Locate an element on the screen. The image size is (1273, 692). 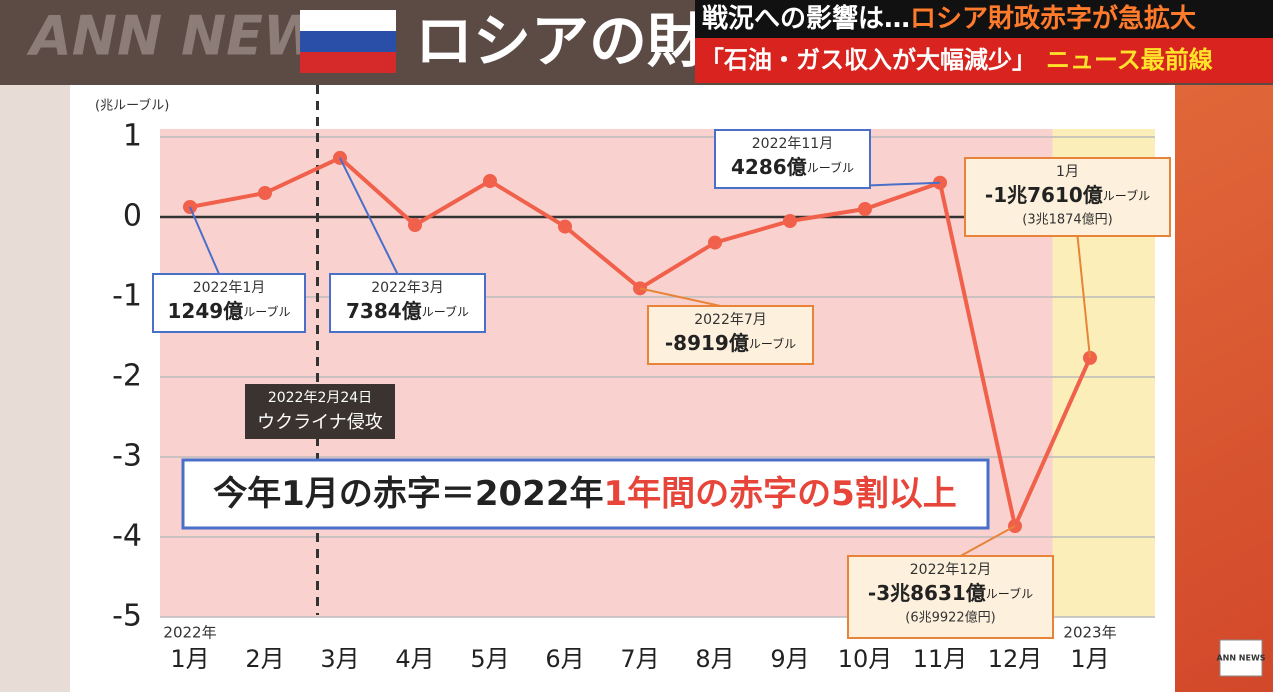
banner-sub: 「石油・ガス収入が大幅減少」 is located at coordinates (868, 60).